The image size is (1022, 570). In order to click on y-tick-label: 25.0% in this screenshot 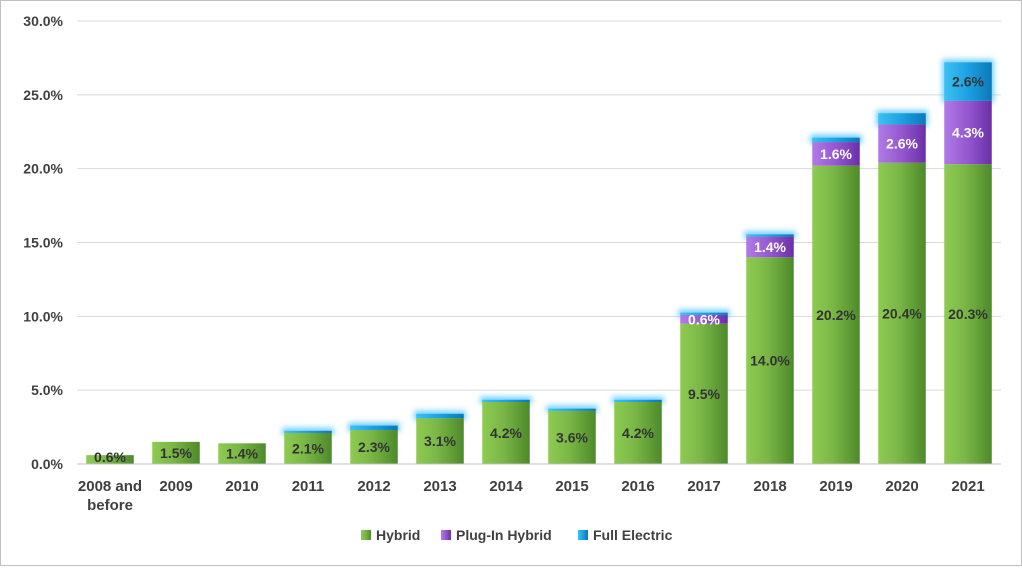, I will do `click(43, 95)`.